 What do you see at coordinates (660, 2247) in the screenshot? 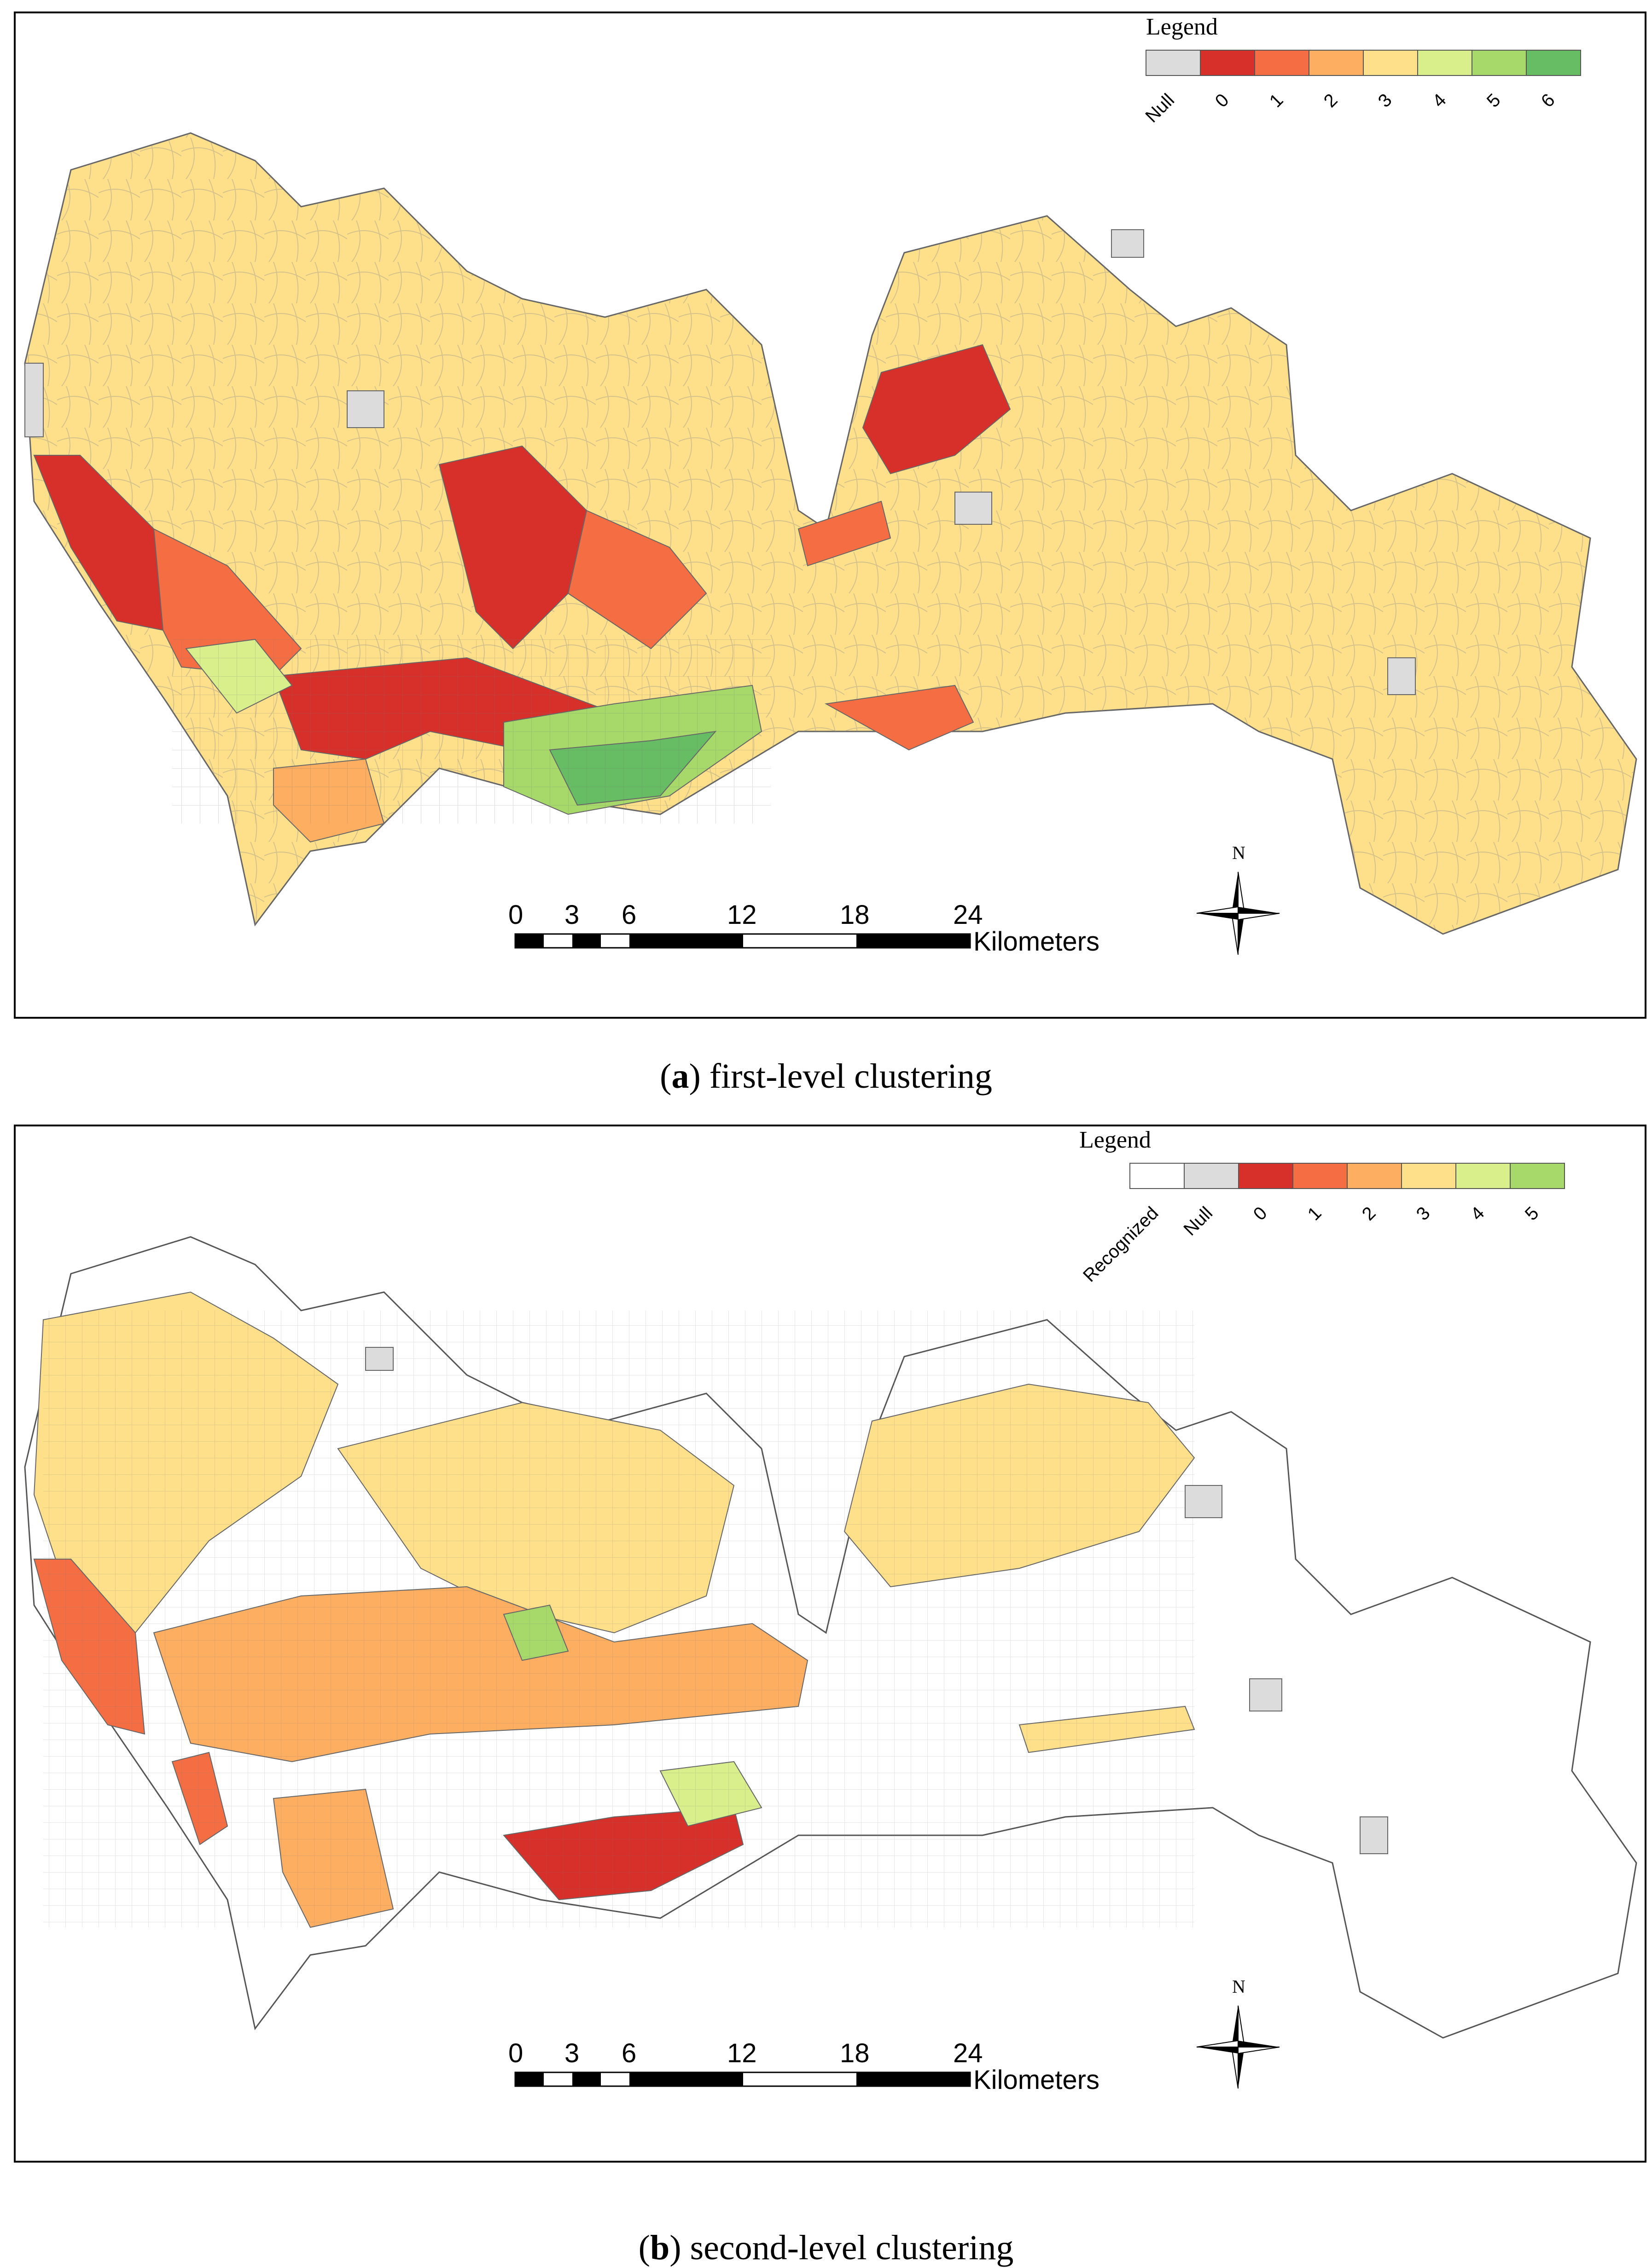
I see `caption-letter: b` at bounding box center [660, 2247].